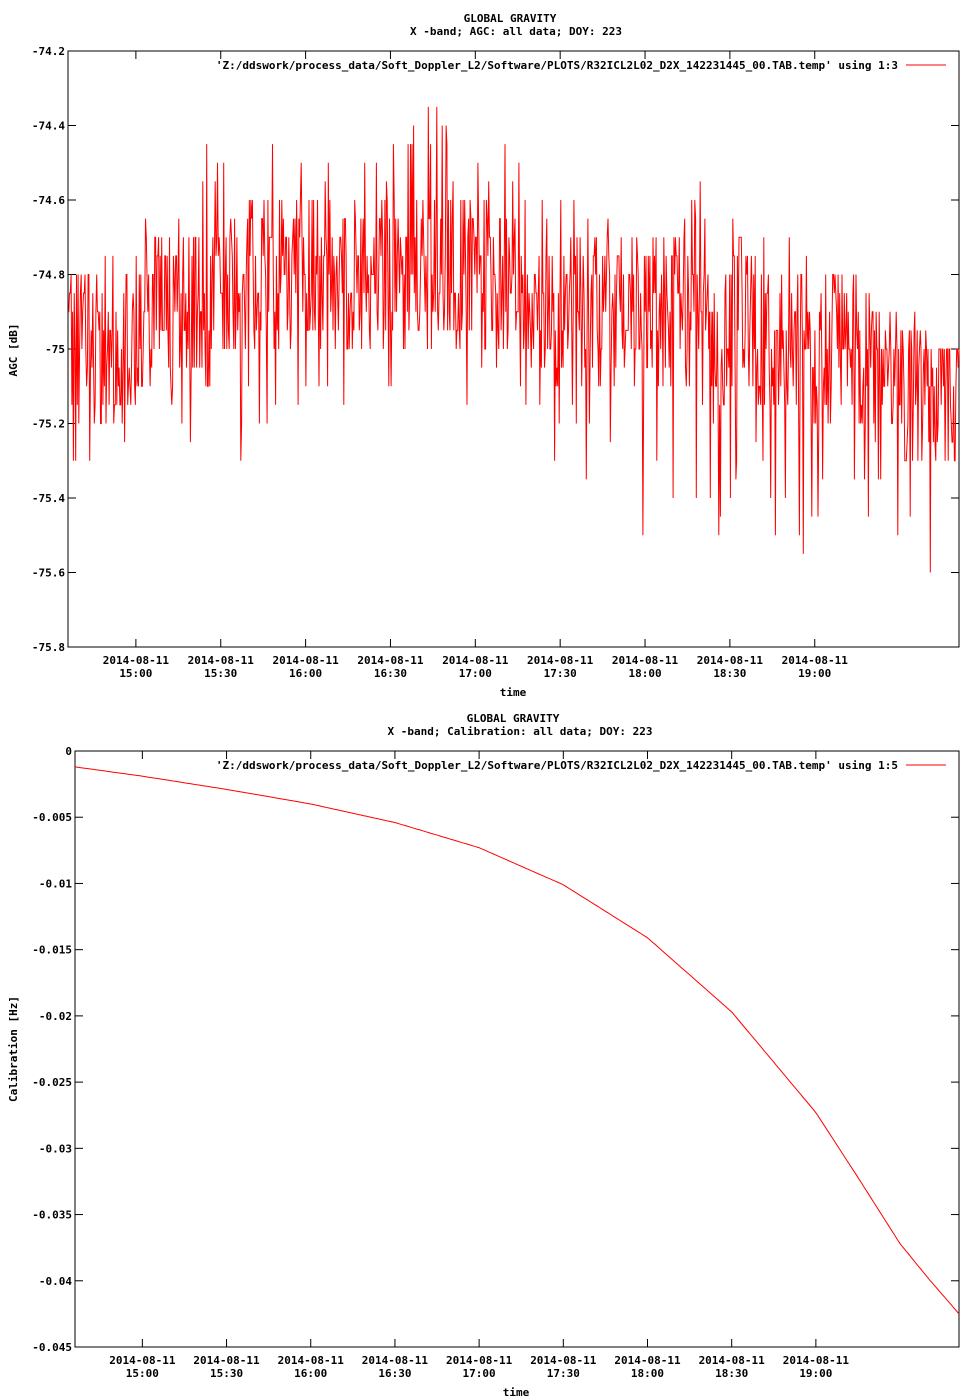  Describe the element at coordinates (516, 31) in the screenshot. I see `agc-chart-subtitle: X -band; AGC: all data; DOY: 223` at that location.